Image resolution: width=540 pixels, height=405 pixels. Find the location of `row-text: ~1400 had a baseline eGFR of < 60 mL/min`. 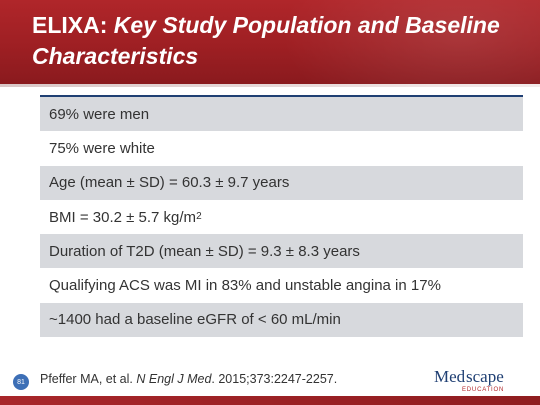

row-text: ~1400 had a baseline eGFR of < 60 mL/min is located at coordinates (195, 320).